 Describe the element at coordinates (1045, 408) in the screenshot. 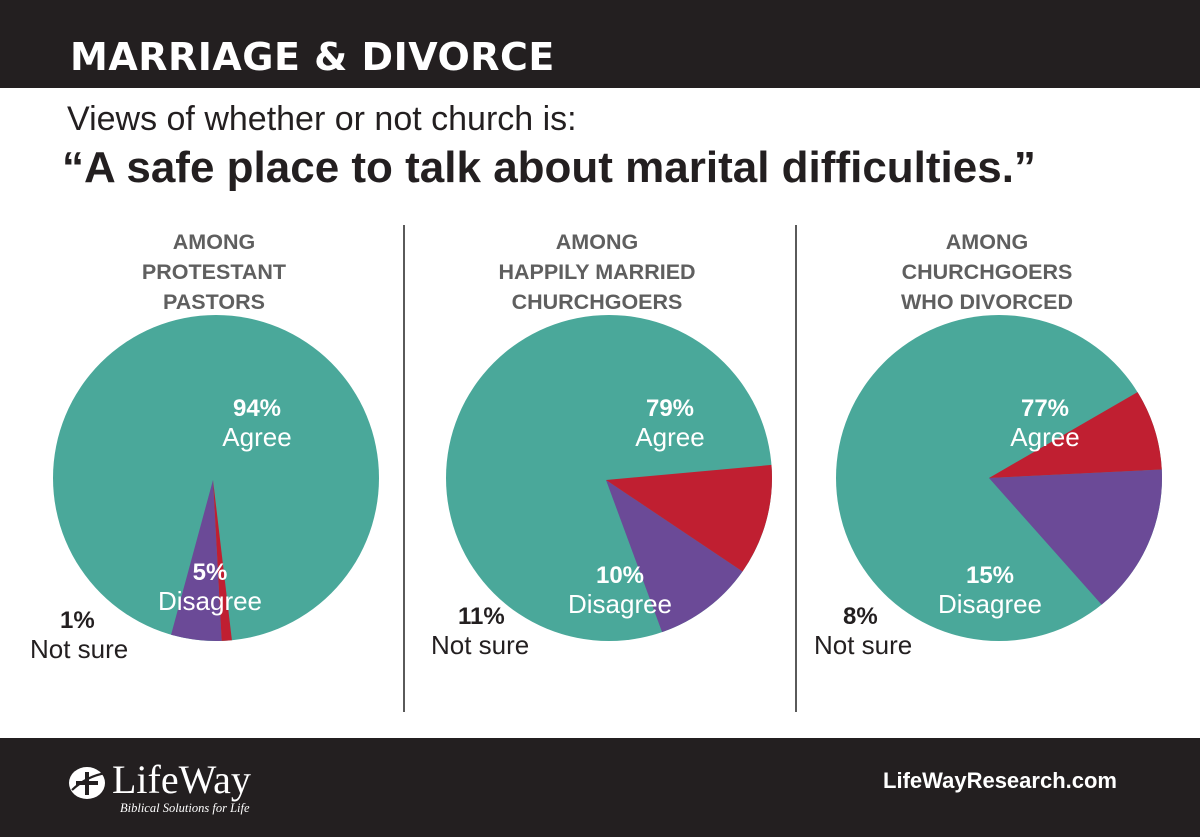

I see `chart-3-agree-pct: 77%` at that location.